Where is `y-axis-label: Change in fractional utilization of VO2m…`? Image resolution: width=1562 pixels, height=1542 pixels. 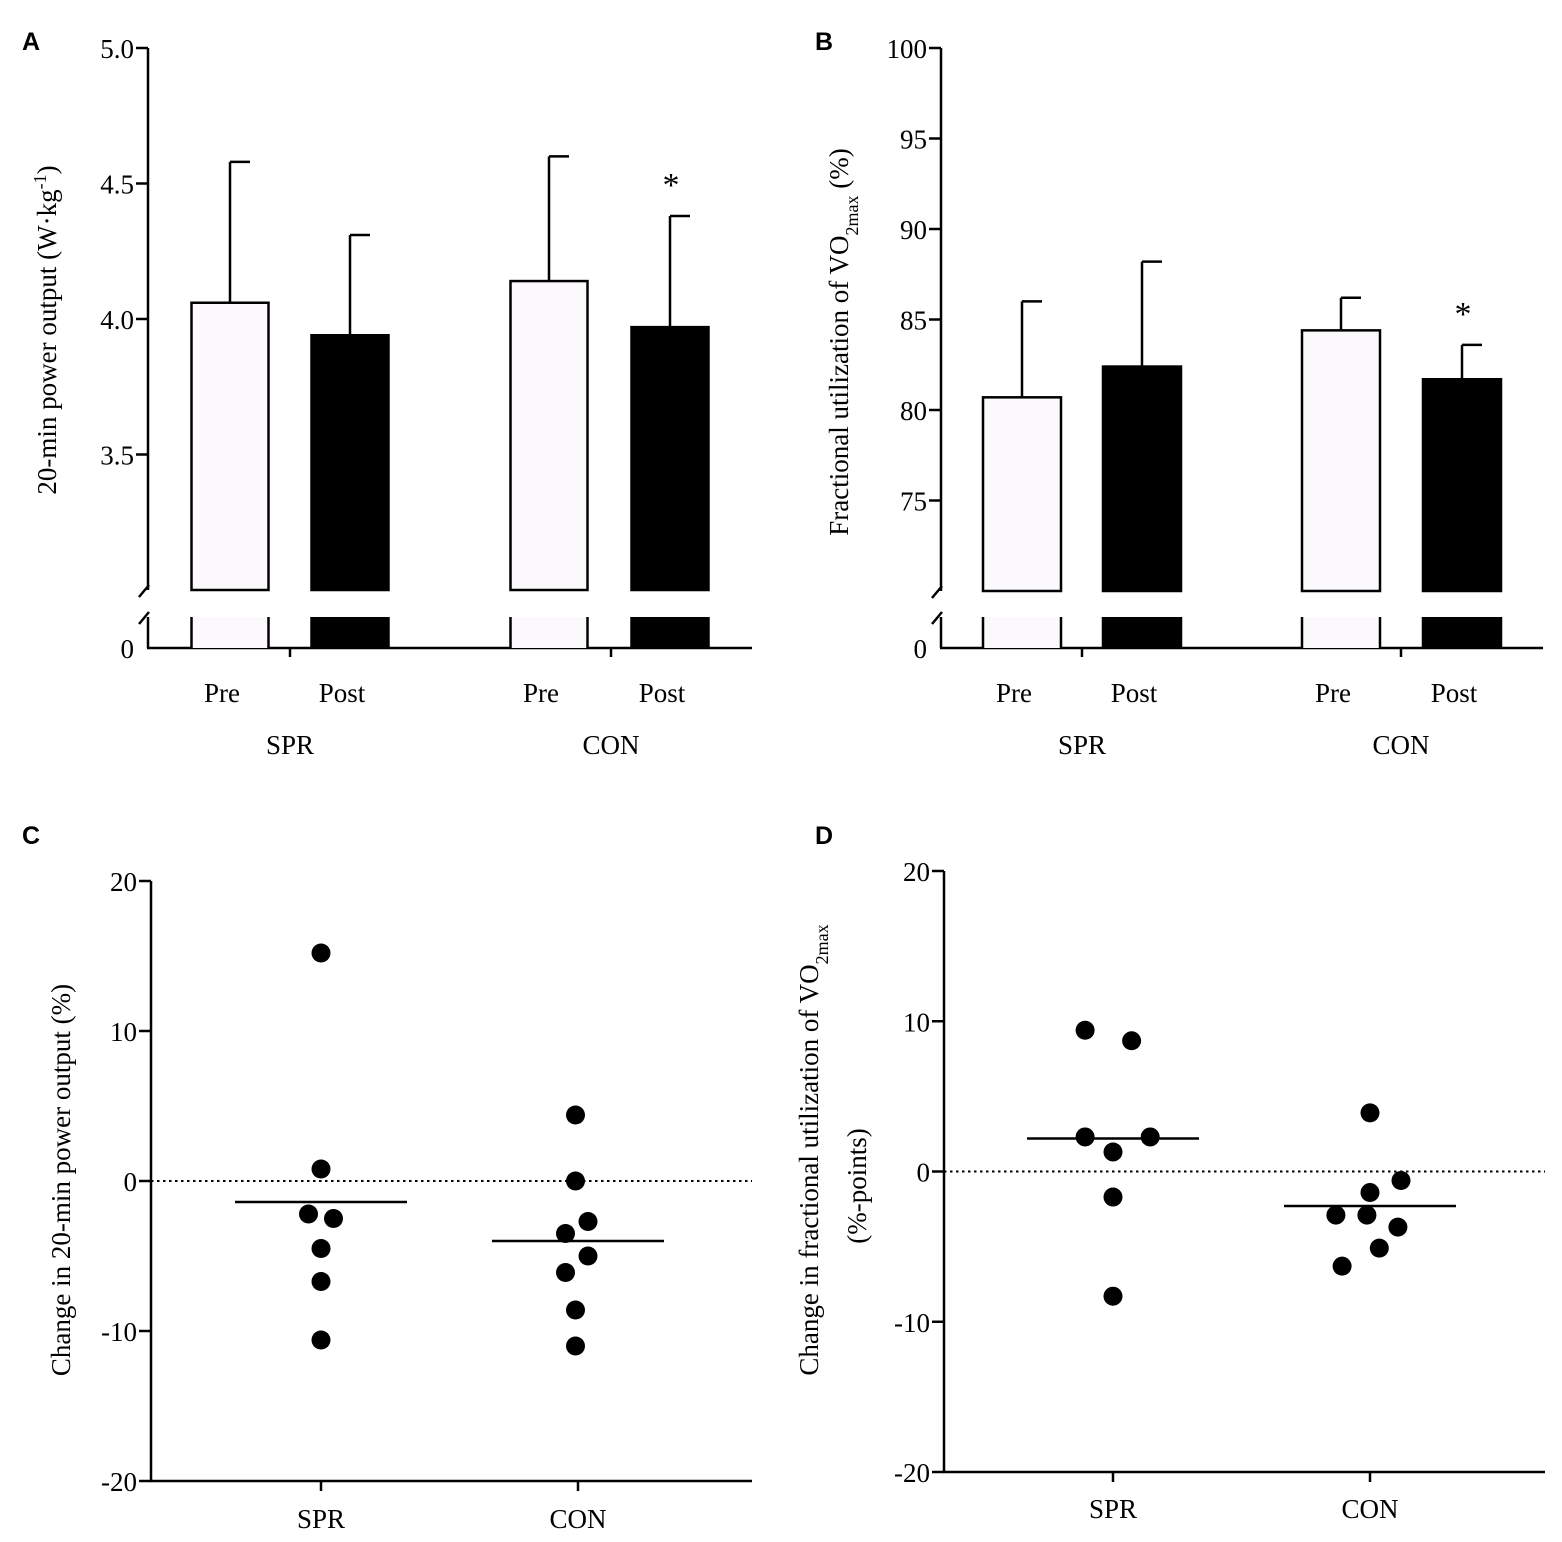 y-axis-label: Change in fractional utilization of VO2m… is located at coordinates (813, 1149).